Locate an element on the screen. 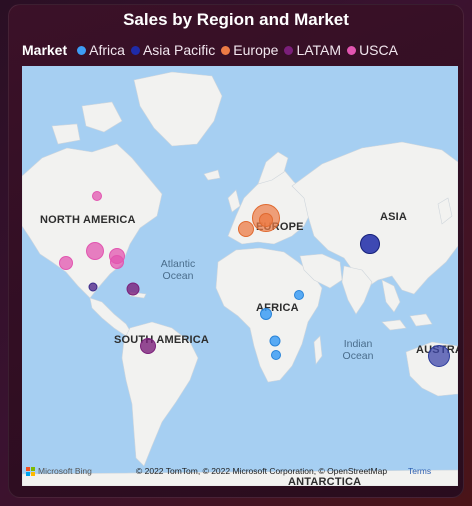  label-asia: ASIA is located at coordinates (394, 217).